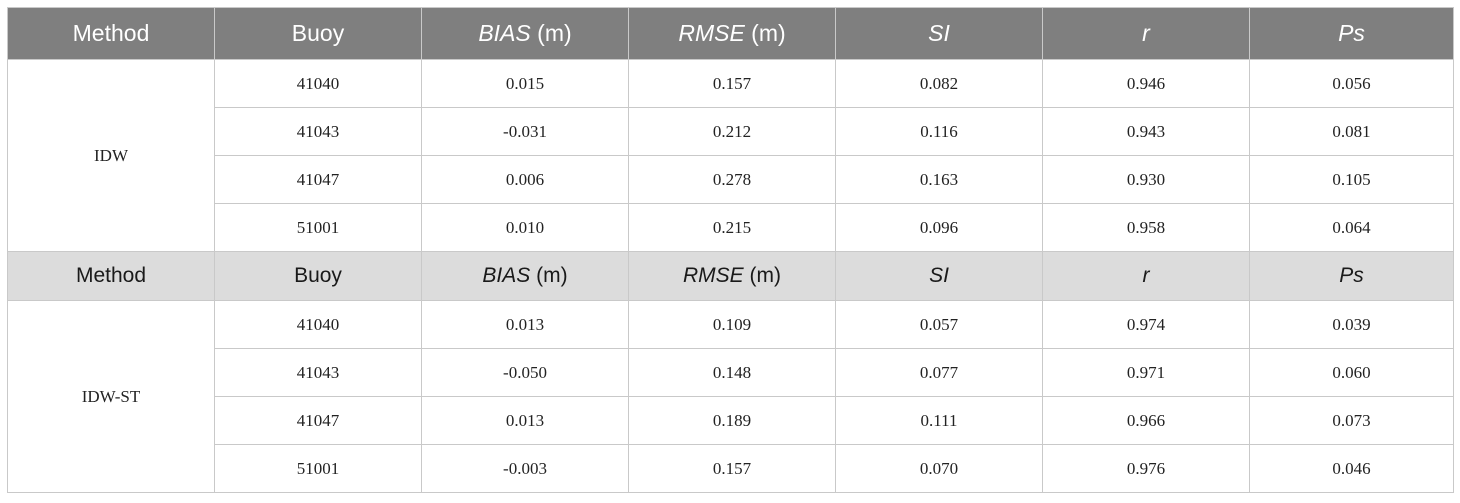 This screenshot has width=1460, height=503. I want to click on si-cell: 0.111, so click(939, 420).